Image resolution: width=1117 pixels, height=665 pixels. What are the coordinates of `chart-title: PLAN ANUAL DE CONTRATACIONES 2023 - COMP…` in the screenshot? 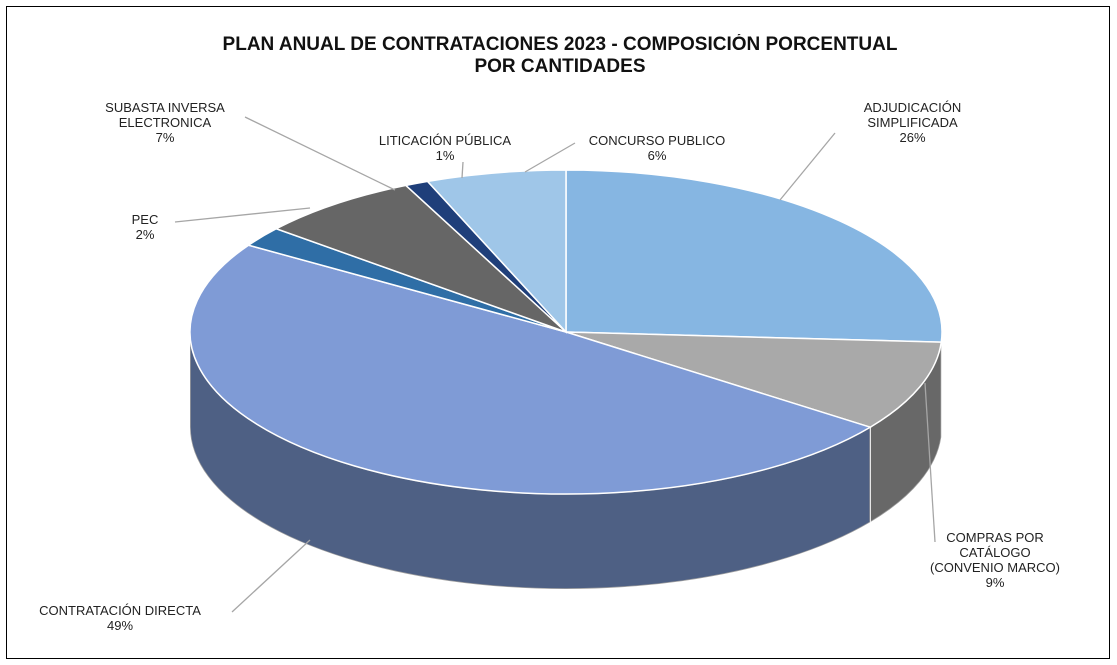 It's located at (560, 55).